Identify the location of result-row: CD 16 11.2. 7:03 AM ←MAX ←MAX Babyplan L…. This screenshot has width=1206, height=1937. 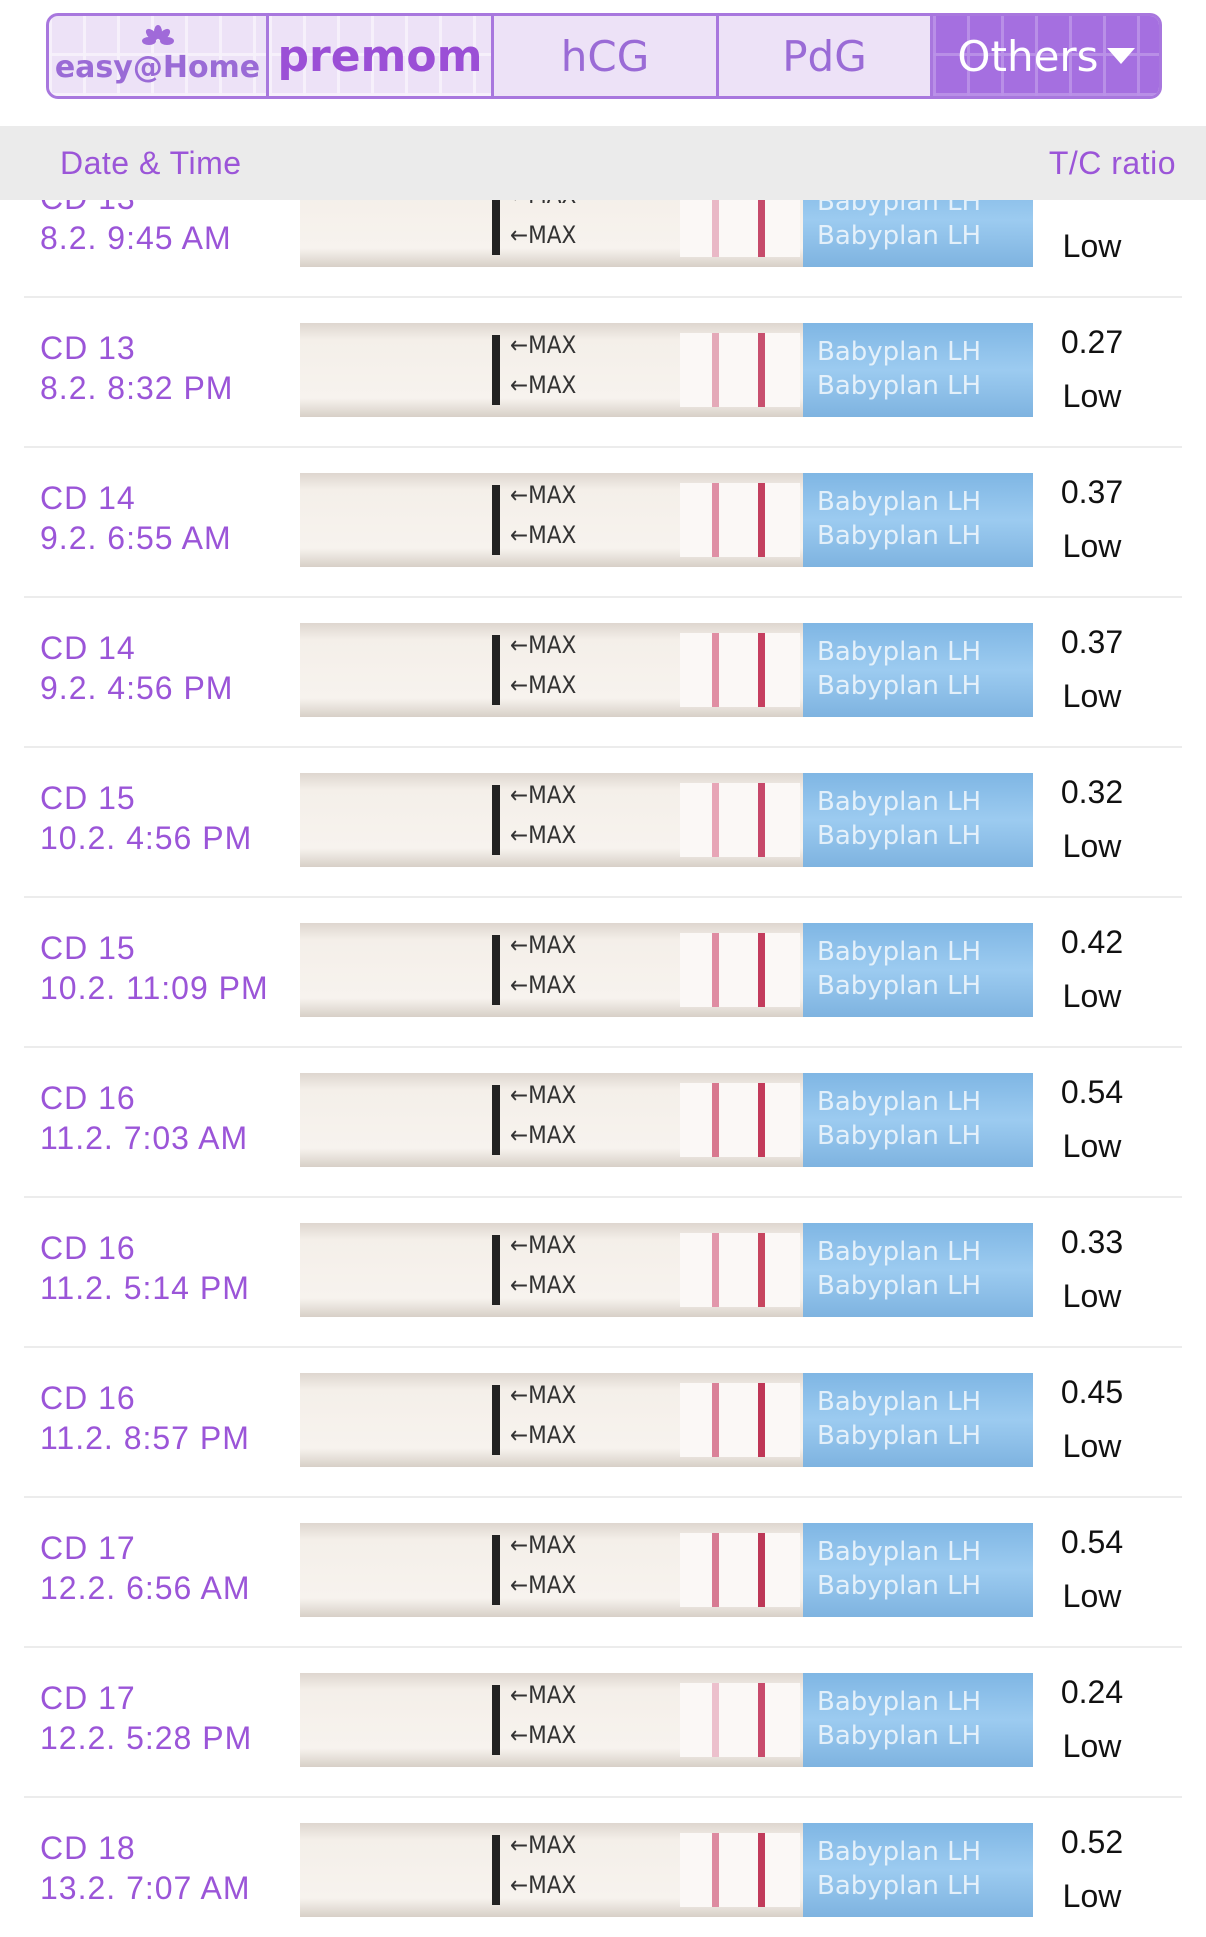
(603, 1123).